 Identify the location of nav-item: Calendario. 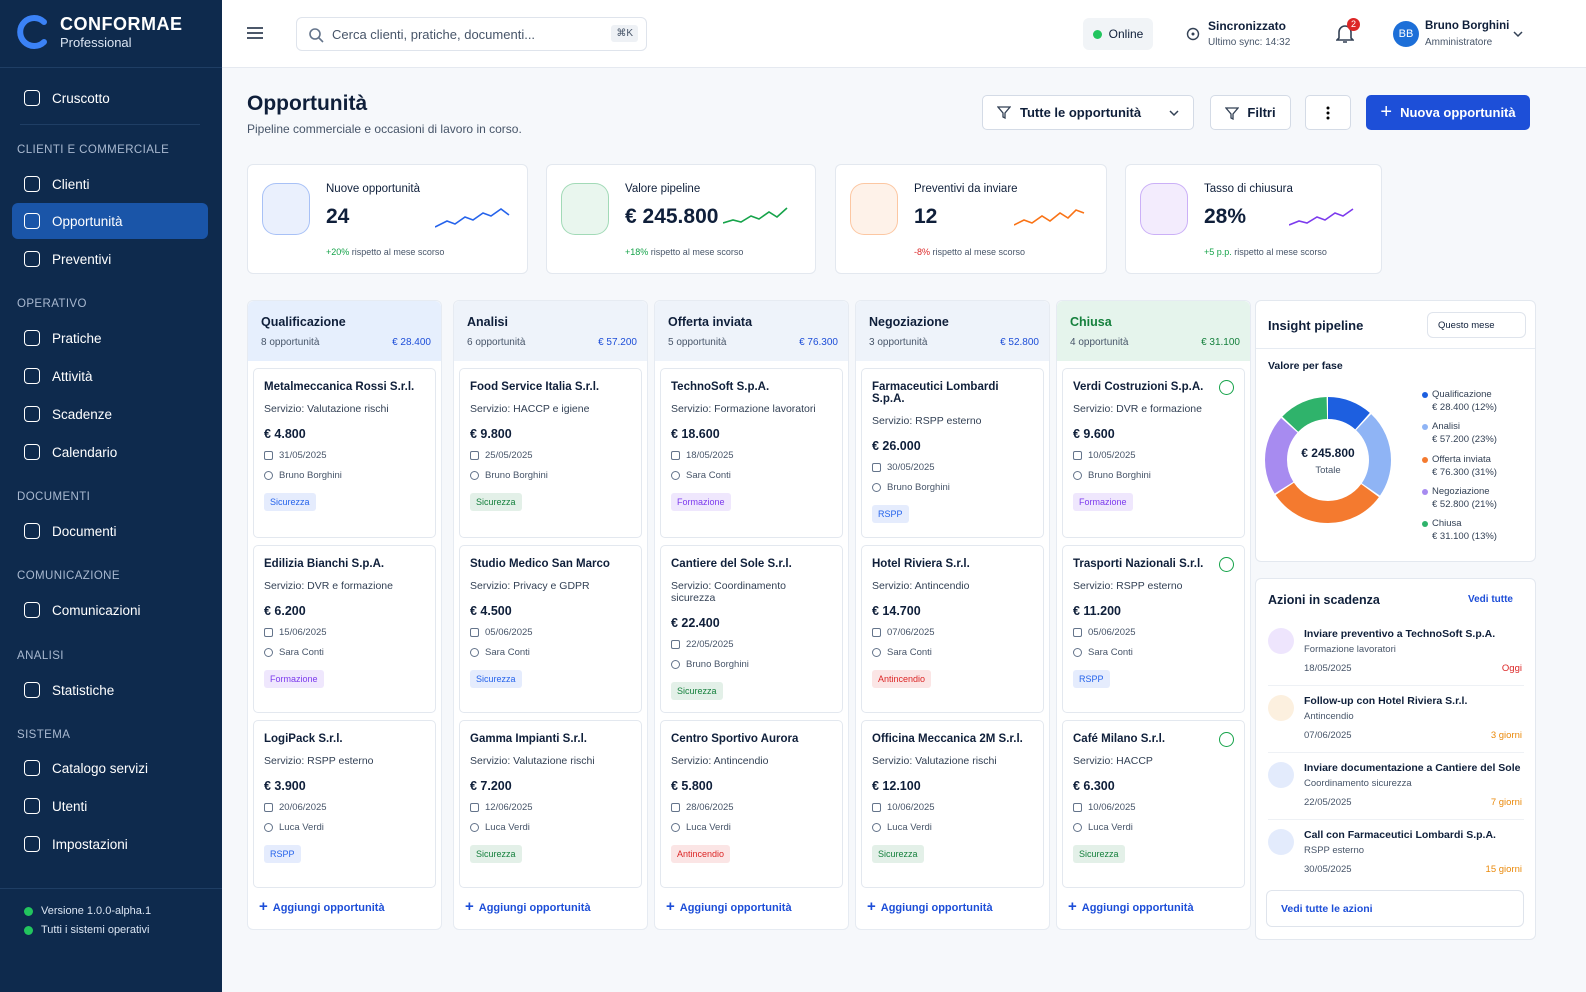
(110, 452).